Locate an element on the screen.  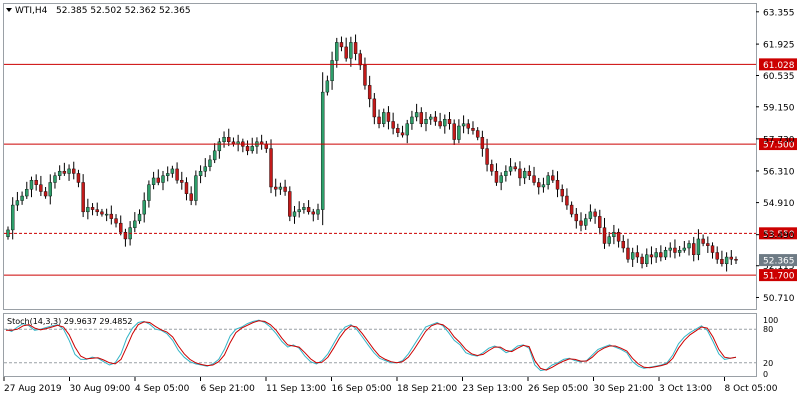
stochastic-main-line is located at coordinates (371, 345).